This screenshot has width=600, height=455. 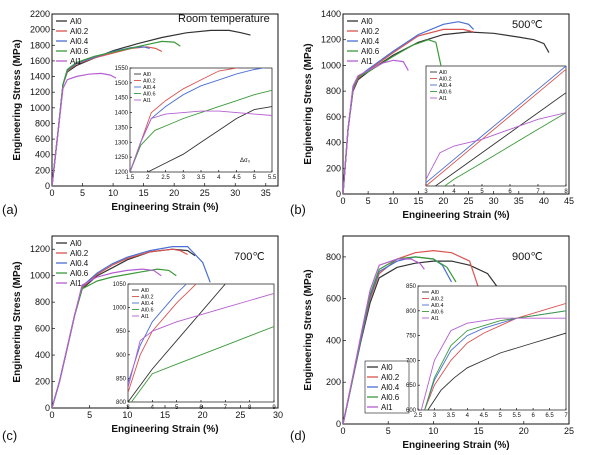 I want to click on y-tick-label: 1050, so click(x=120, y=285).